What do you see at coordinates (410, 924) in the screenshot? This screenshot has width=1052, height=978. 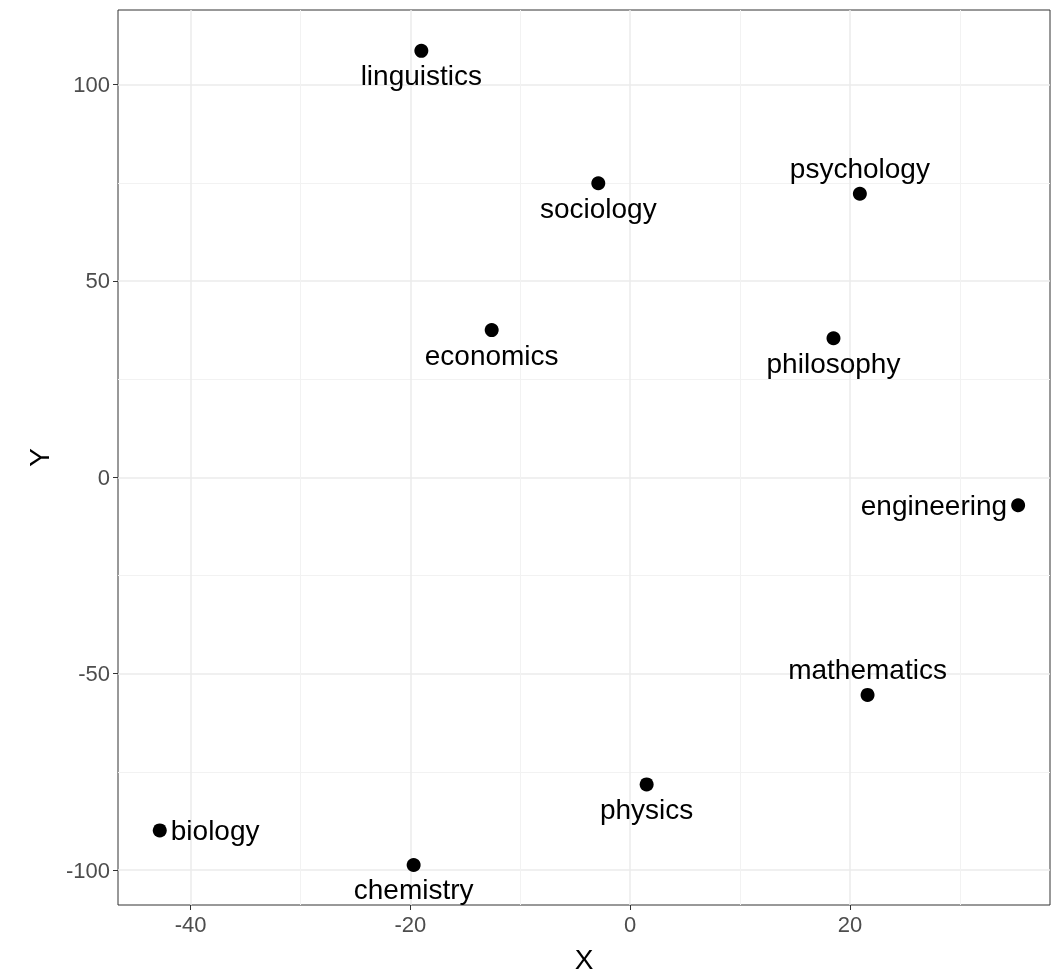 I see `x-tick-label: -20` at bounding box center [410, 924].